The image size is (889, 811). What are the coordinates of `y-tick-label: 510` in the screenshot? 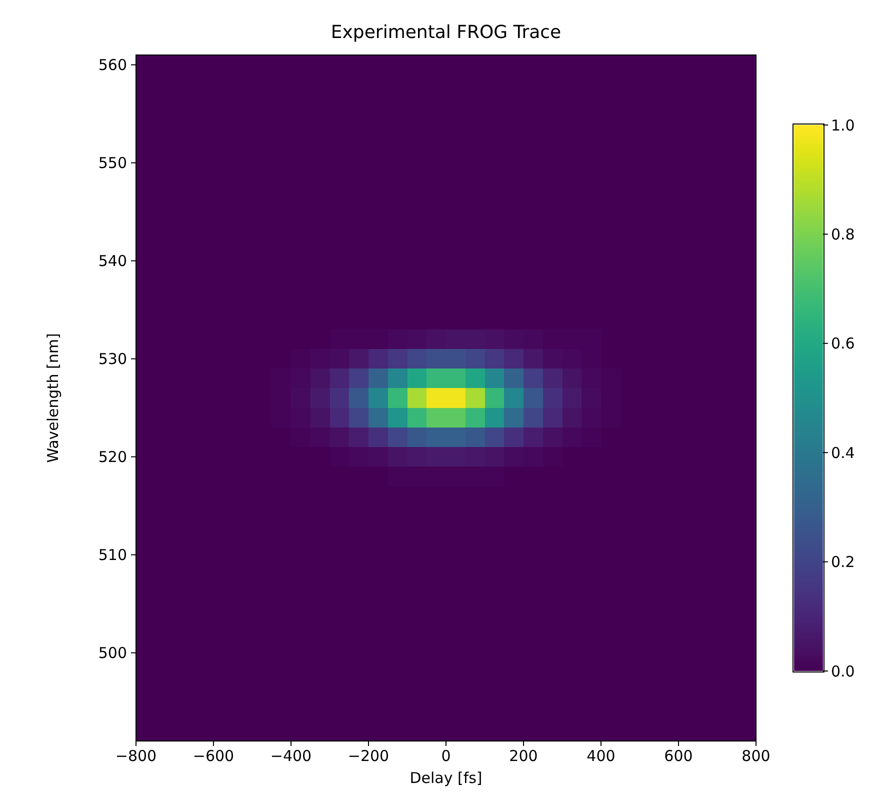 It's located at (112, 555).